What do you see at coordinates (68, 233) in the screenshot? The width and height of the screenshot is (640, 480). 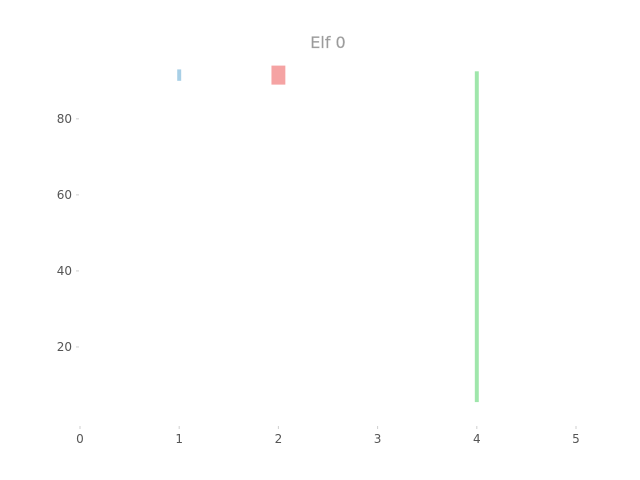 I see `y-axis: 20 40 60 80` at bounding box center [68, 233].